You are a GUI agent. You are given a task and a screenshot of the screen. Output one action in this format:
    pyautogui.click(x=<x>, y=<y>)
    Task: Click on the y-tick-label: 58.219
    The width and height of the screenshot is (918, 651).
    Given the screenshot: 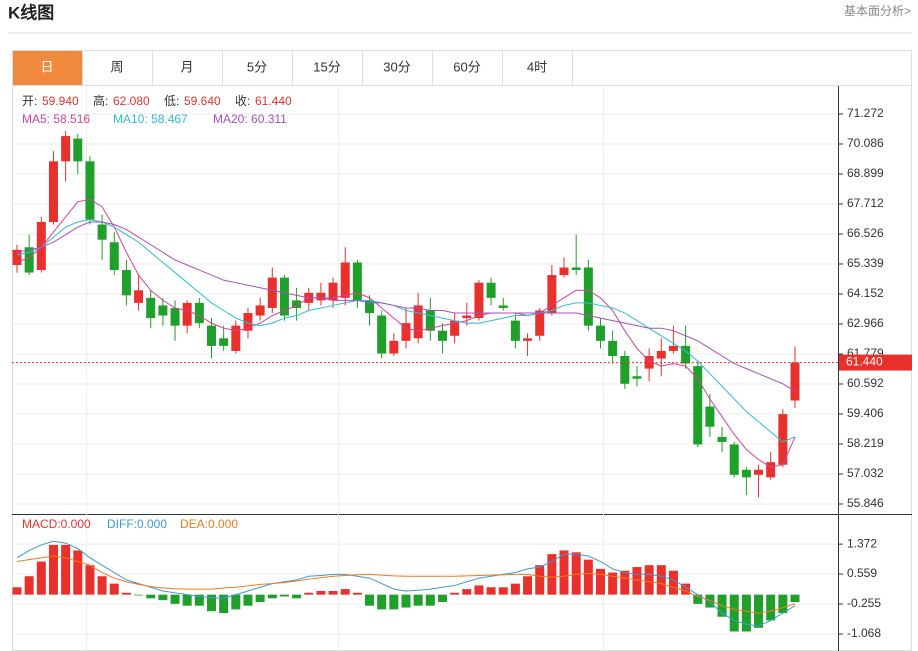 What is the action you would take?
    pyautogui.click(x=865, y=443)
    